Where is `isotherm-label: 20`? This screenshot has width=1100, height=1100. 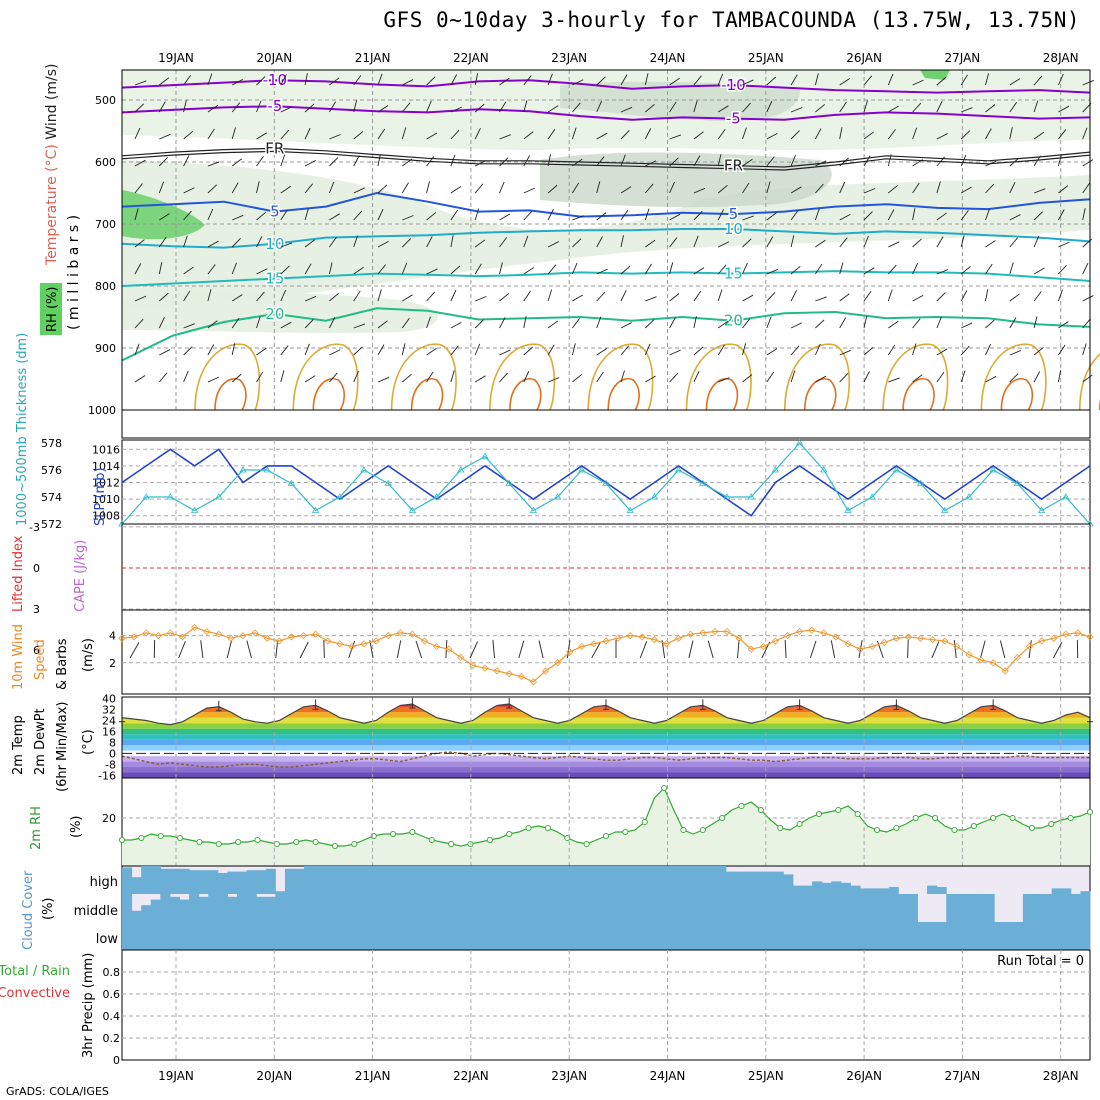
isotherm-label: 20 is located at coordinates (733, 321).